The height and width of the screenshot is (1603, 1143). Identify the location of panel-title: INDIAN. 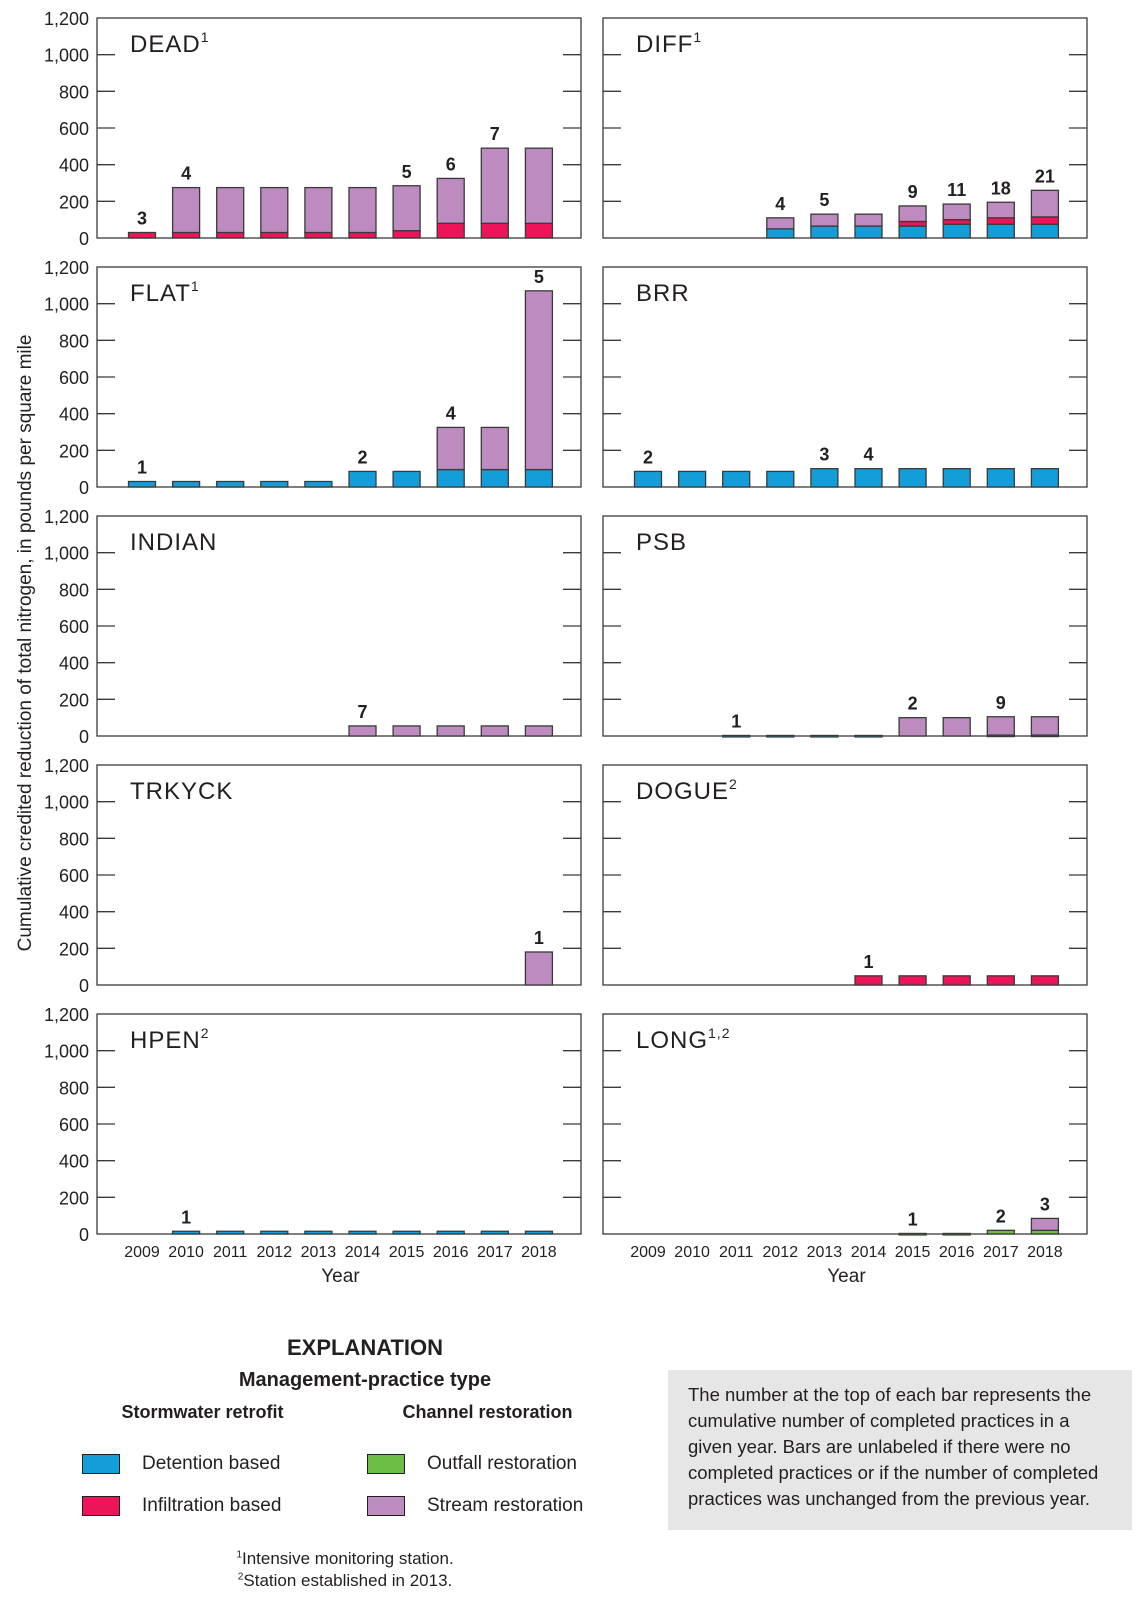
(173, 542).